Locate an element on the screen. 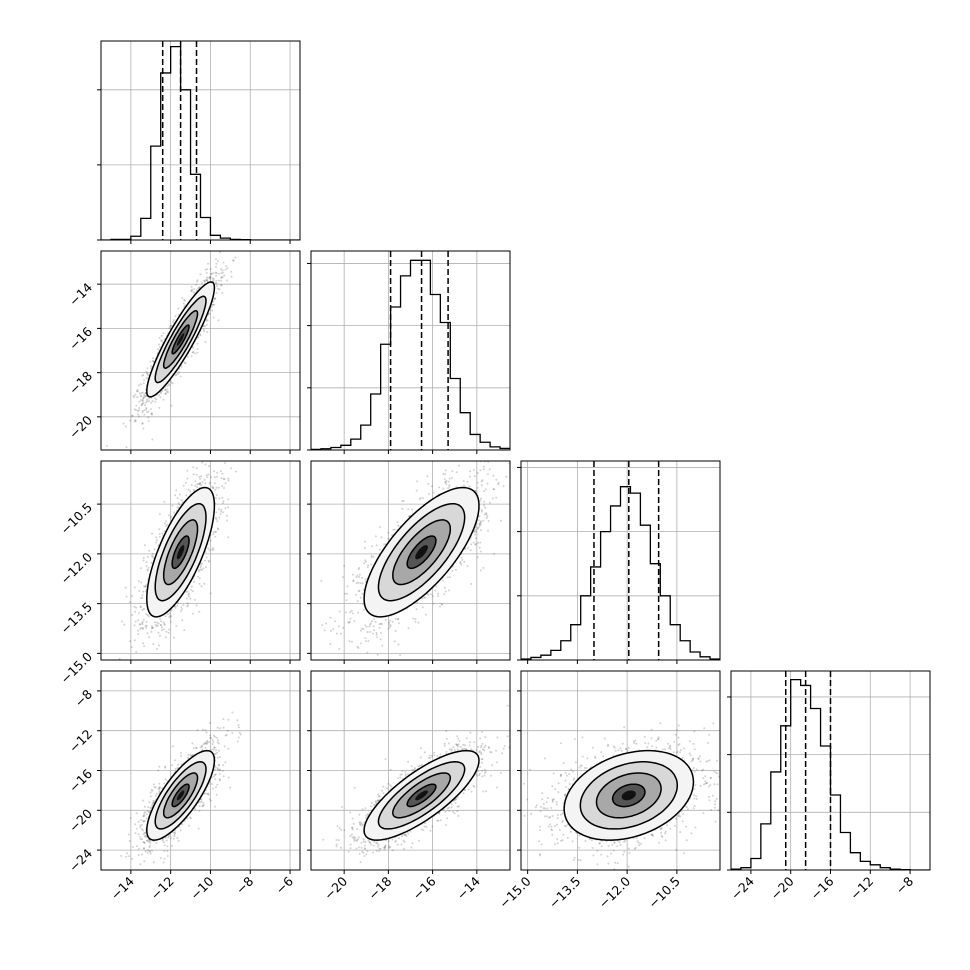 This screenshot has height=970, width=970. hist-panel-0-content is located at coordinates (200, 140).